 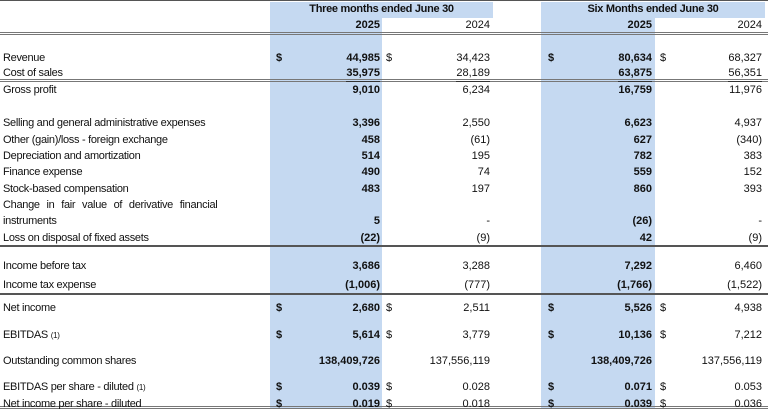 What do you see at coordinates (25, 335) in the screenshot?
I see `row-label-text: EBITDAS` at bounding box center [25, 335].